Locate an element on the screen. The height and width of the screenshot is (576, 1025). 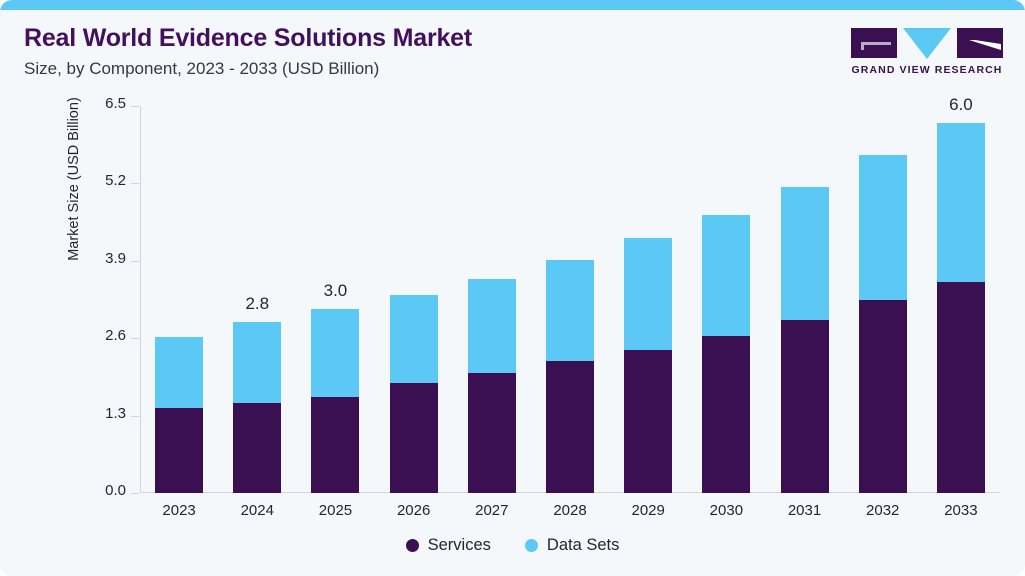
logo-g-icon is located at coordinates (874, 43).